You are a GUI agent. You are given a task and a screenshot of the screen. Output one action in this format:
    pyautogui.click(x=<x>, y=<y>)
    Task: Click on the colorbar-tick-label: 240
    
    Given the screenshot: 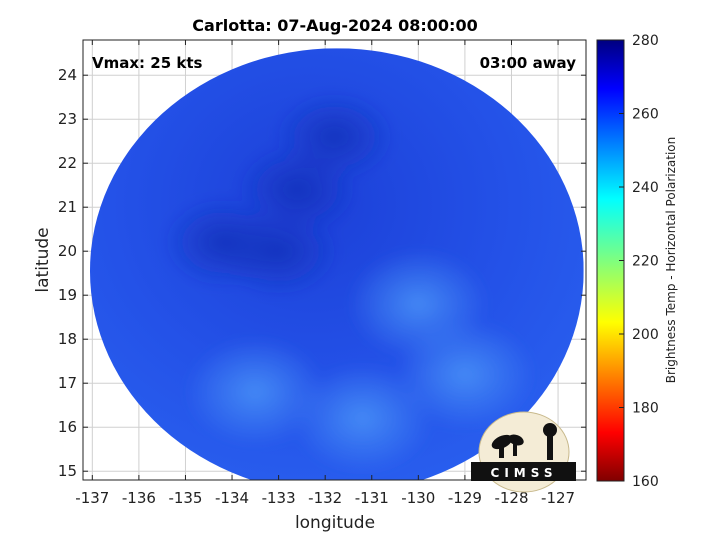 What is the action you would take?
    pyautogui.click(x=645, y=188)
    